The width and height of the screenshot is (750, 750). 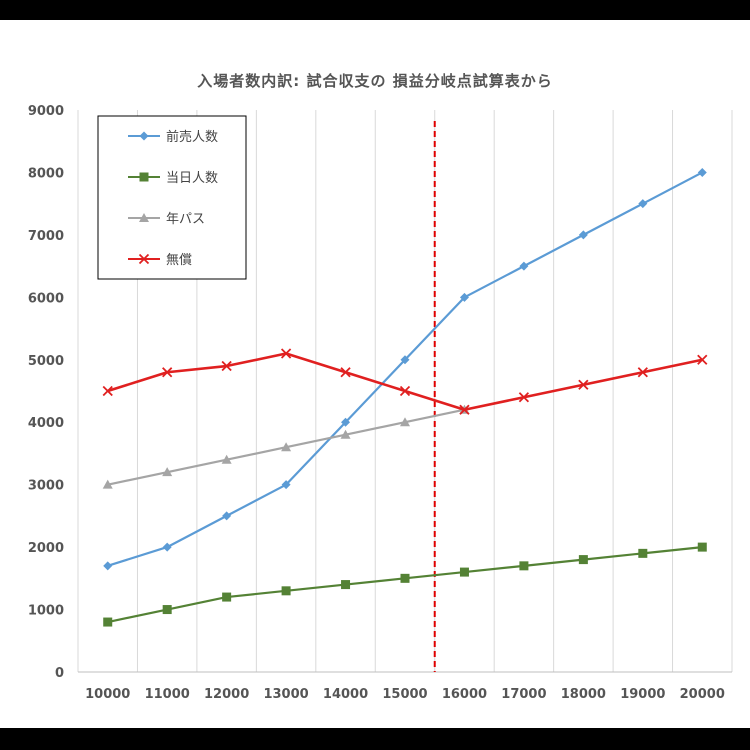 What do you see at coordinates (702, 694) in the screenshot?
I see `x-tick-label: 20000` at bounding box center [702, 694].